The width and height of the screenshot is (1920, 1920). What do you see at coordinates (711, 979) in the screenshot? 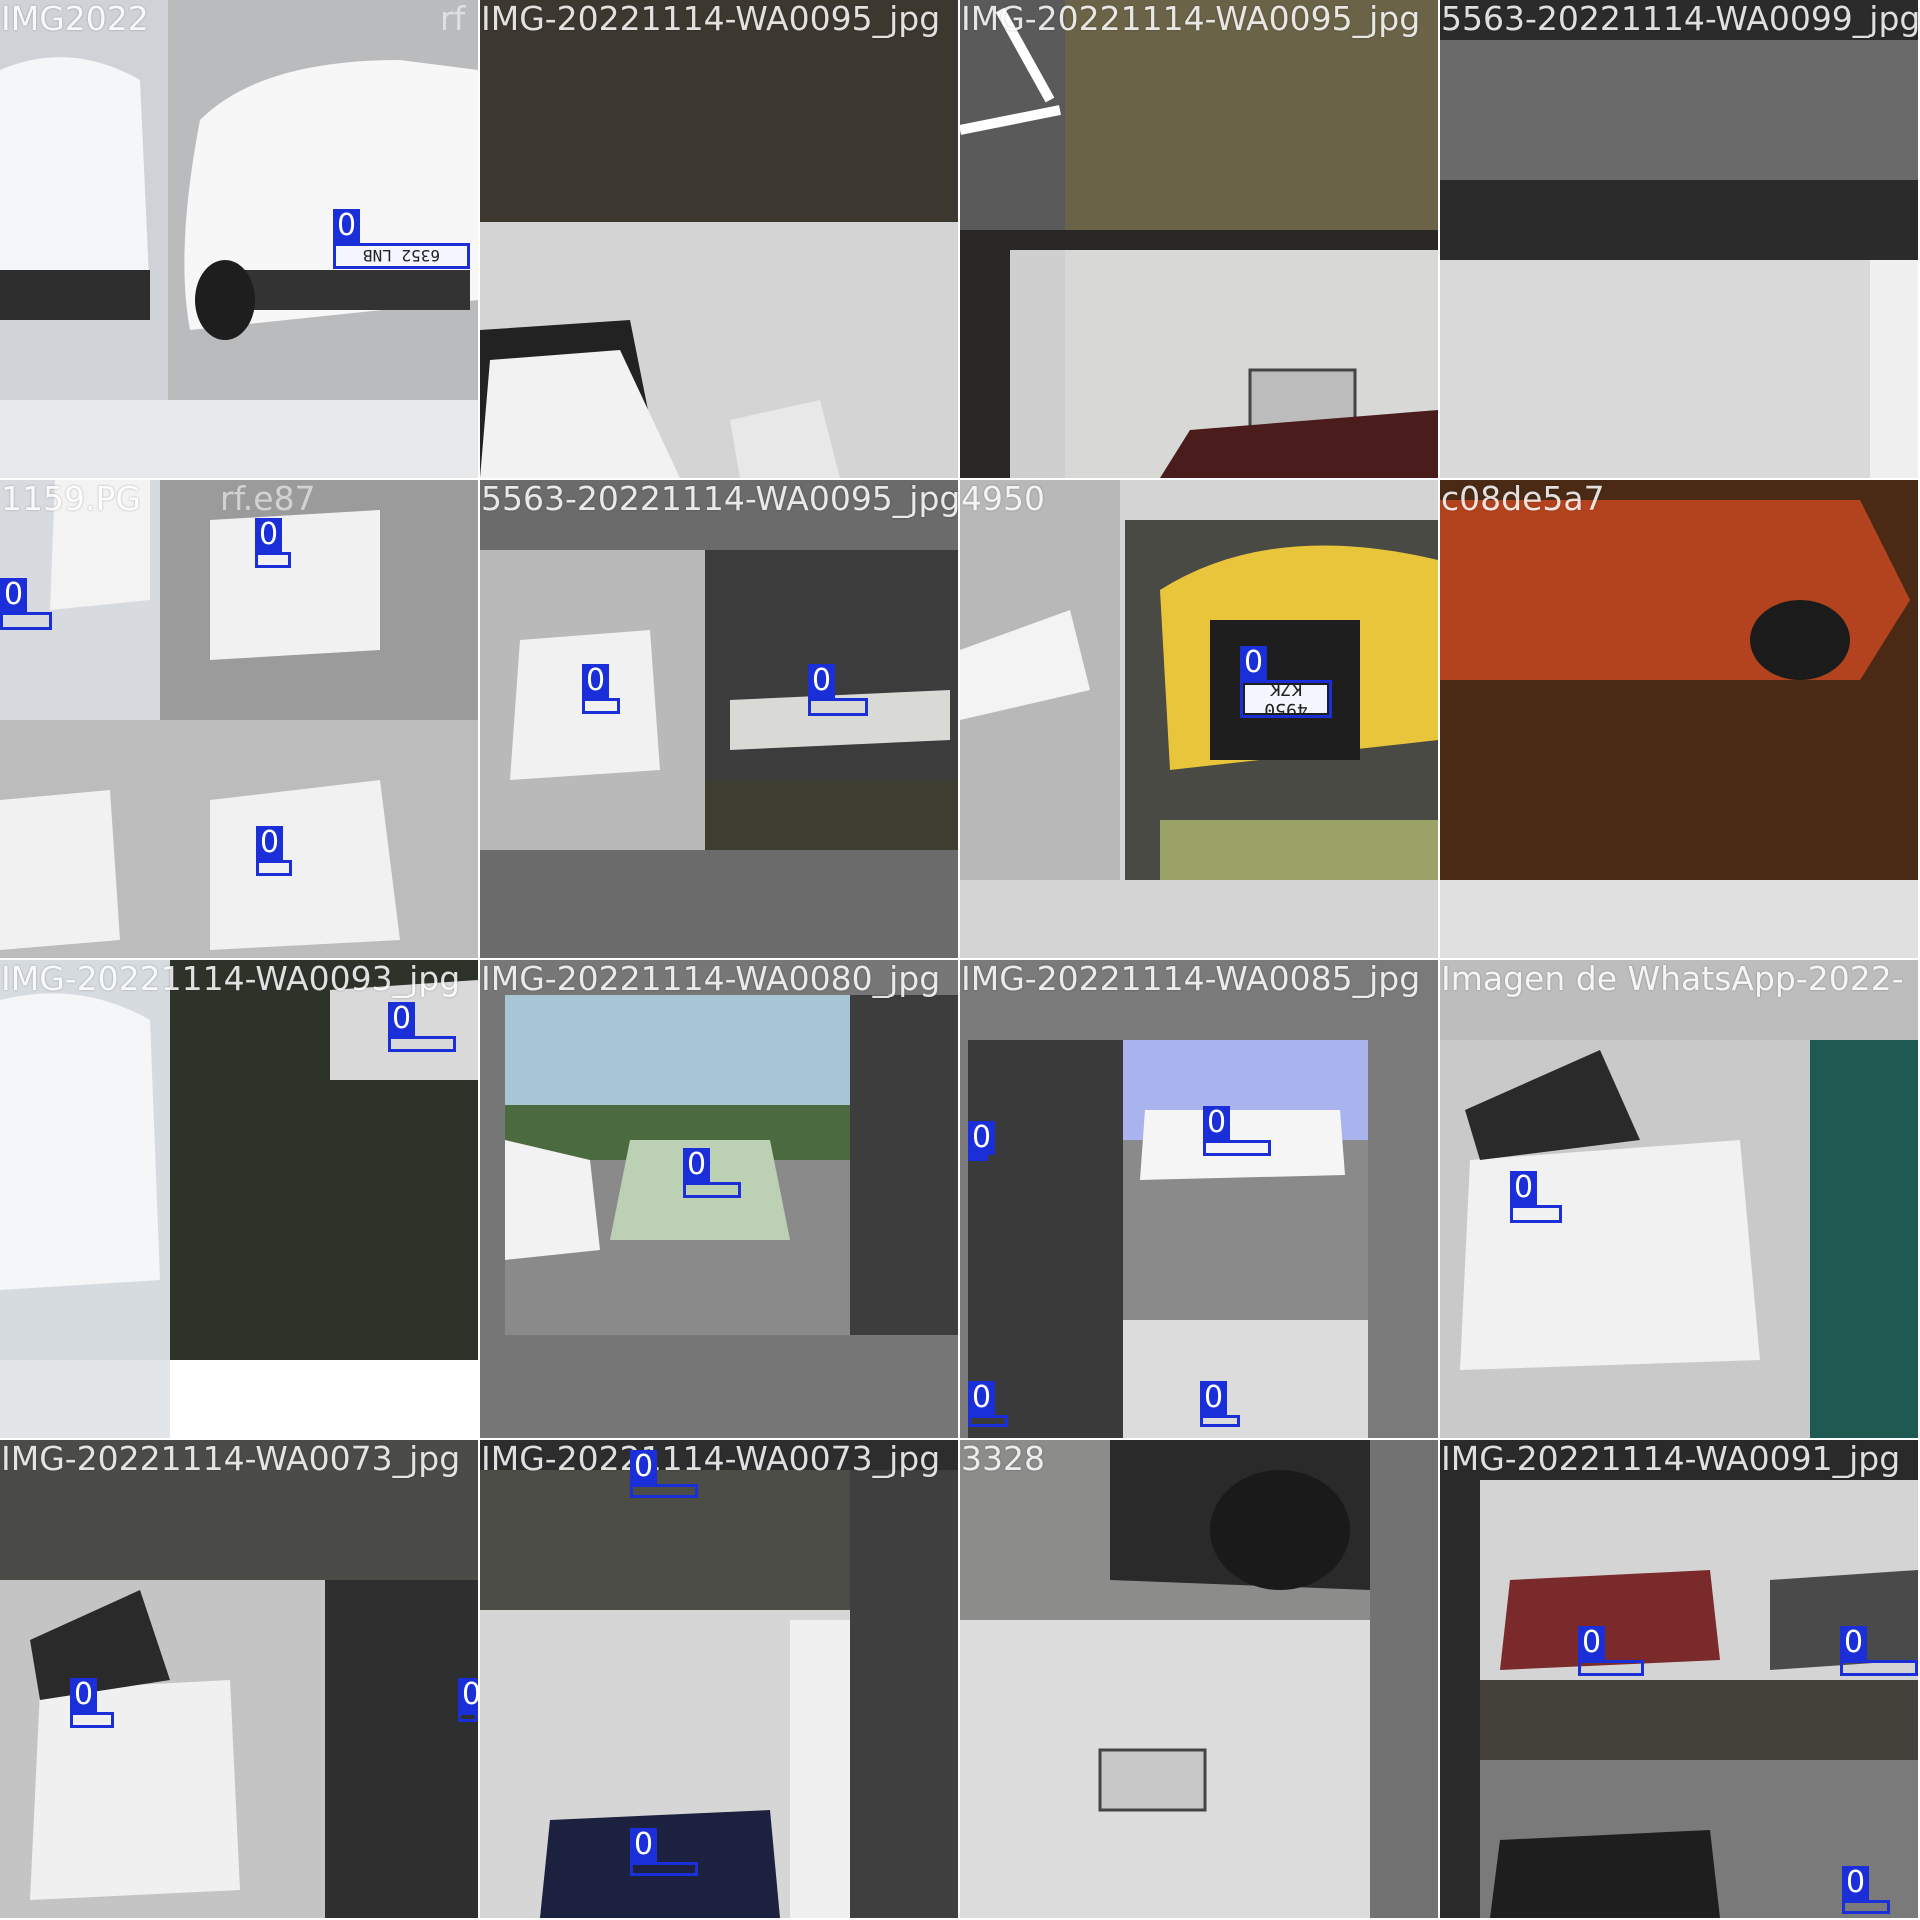
I see `tile-filename: IMG-20221114-WA0080_jpg` at bounding box center [711, 979].